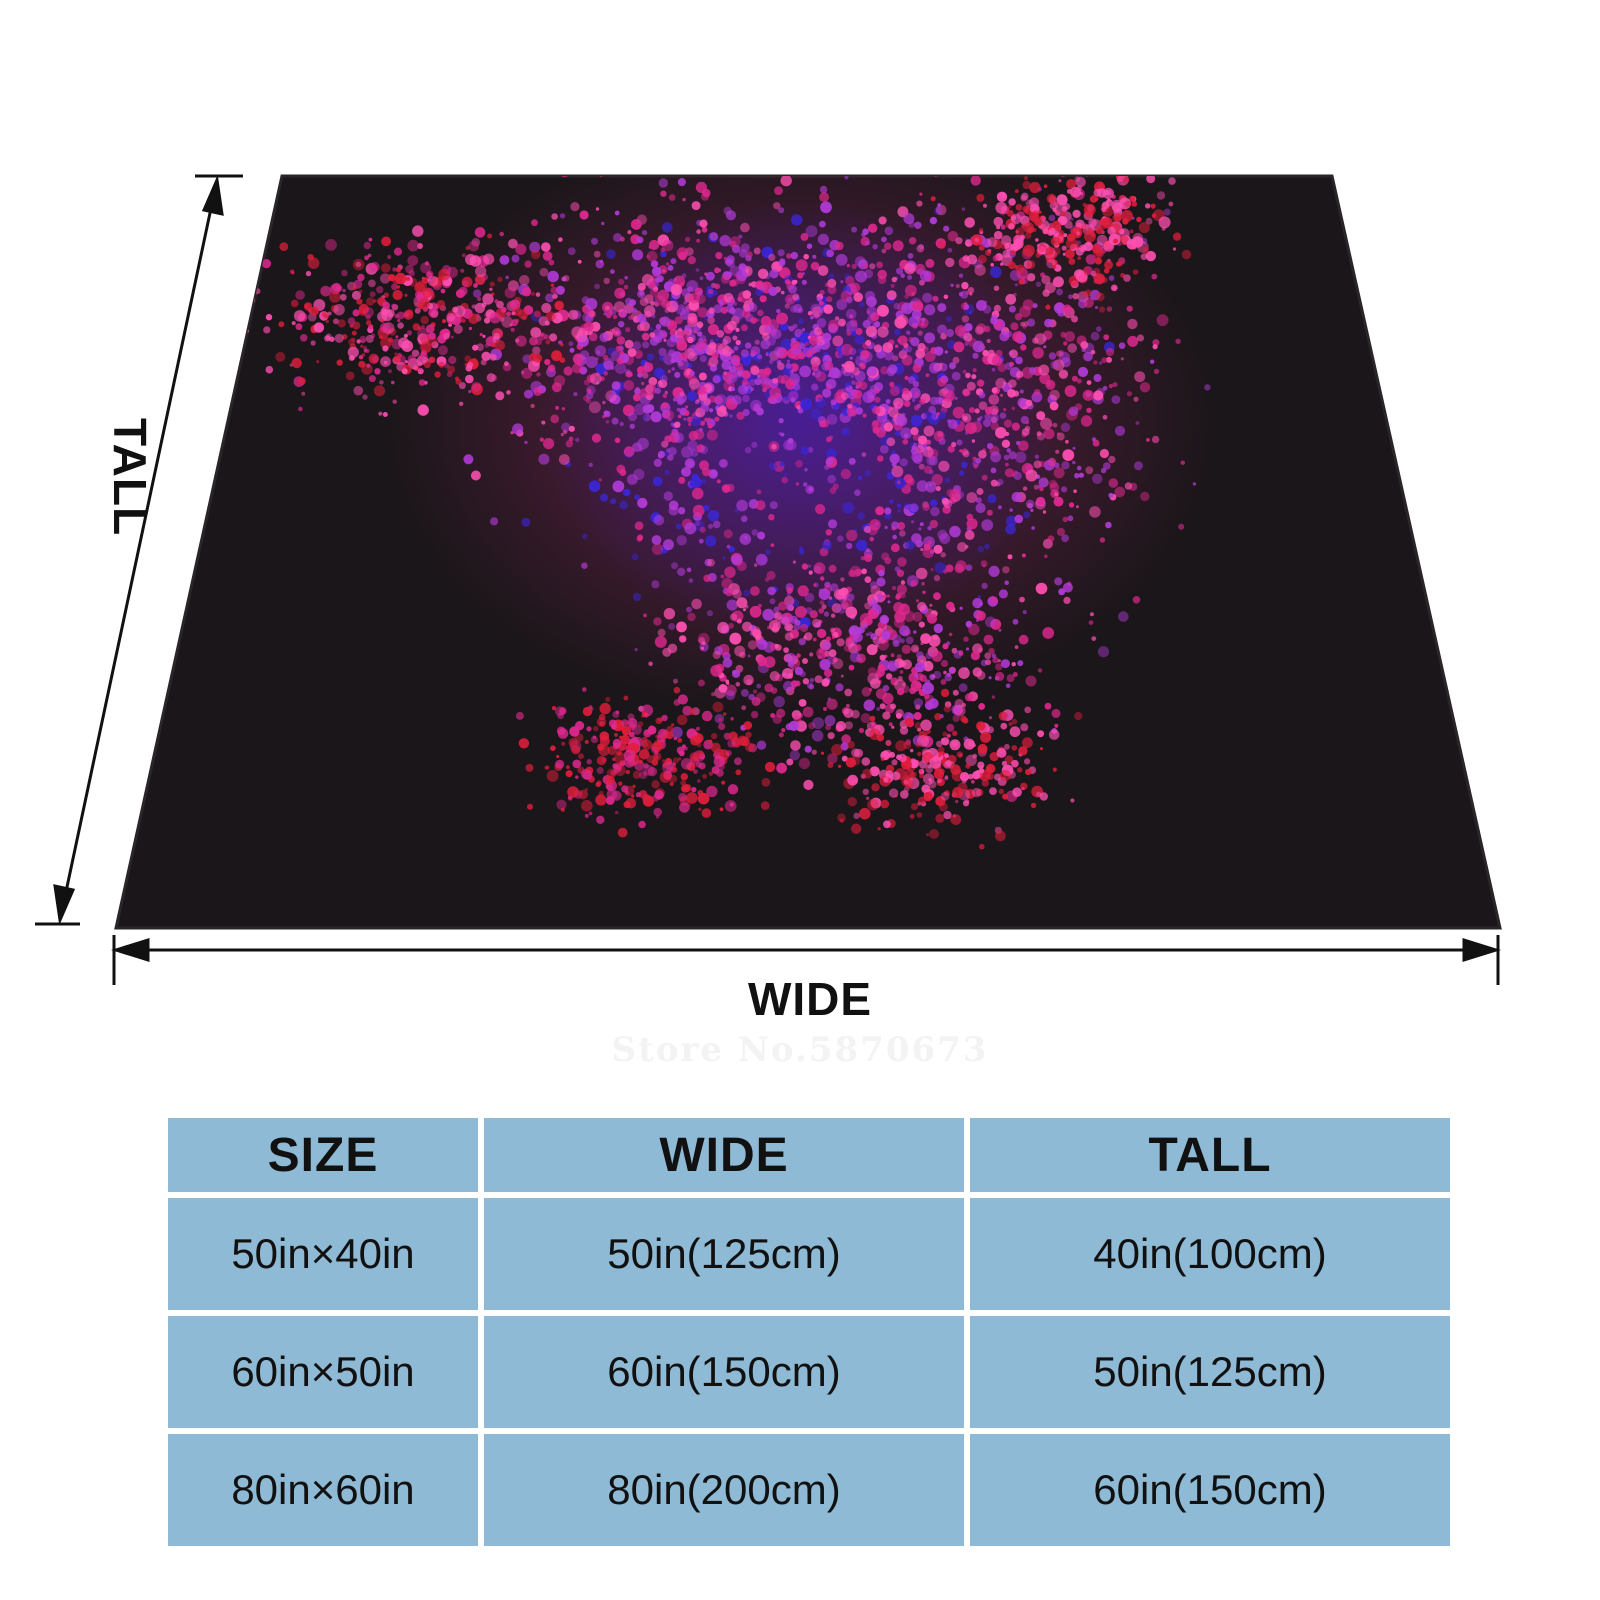  I want to click on store-watermark: Store No.5870673, so click(800, 1050).